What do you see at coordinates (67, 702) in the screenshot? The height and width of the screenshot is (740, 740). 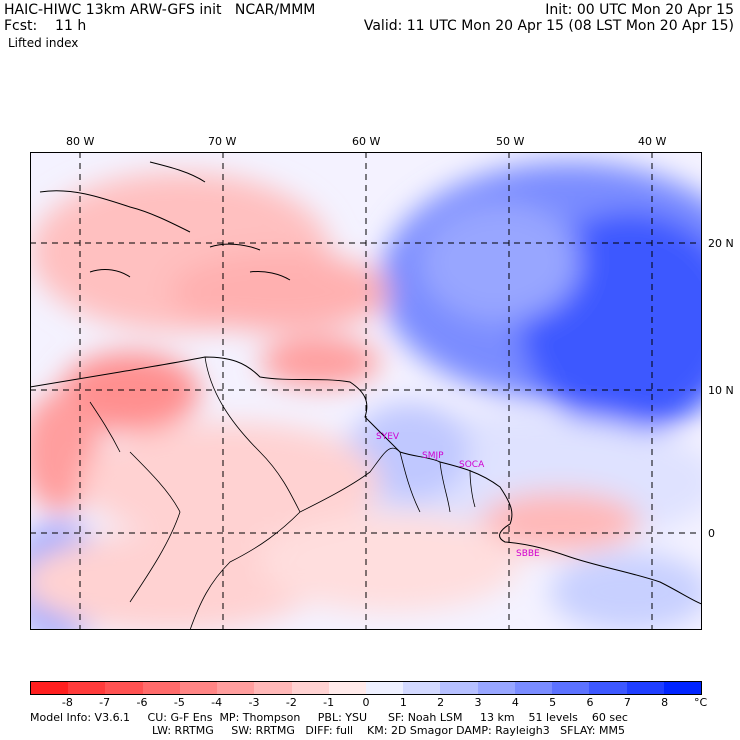 I see `colorbar-tick-label: -8` at bounding box center [67, 702].